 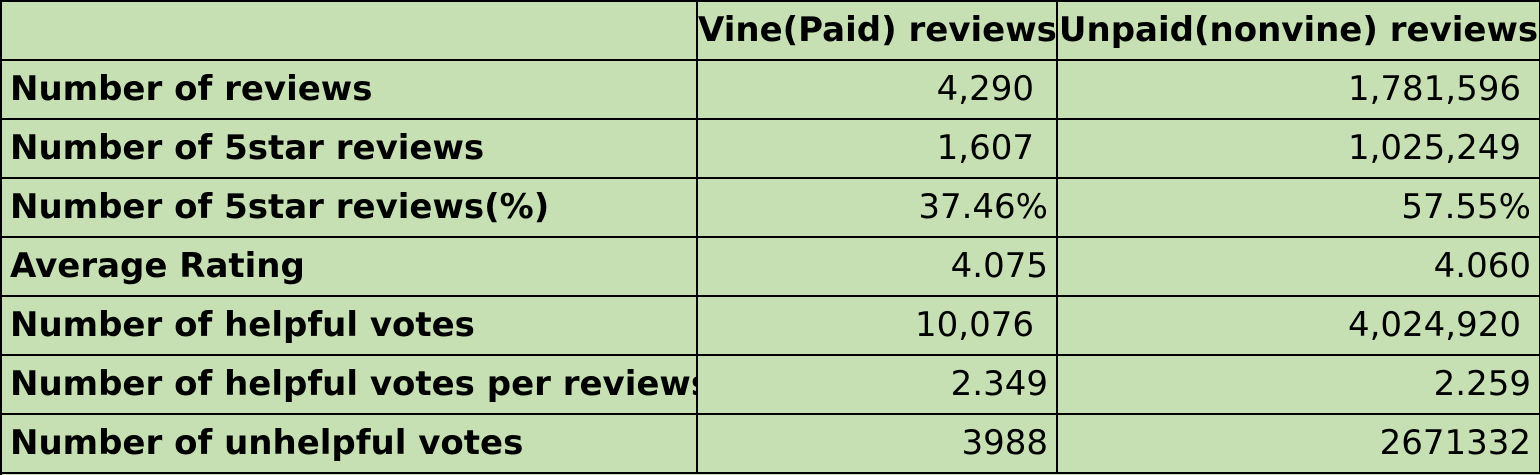 What do you see at coordinates (877, 207) in the screenshot?
I see `vine-value-cell: 37.46%` at bounding box center [877, 207].